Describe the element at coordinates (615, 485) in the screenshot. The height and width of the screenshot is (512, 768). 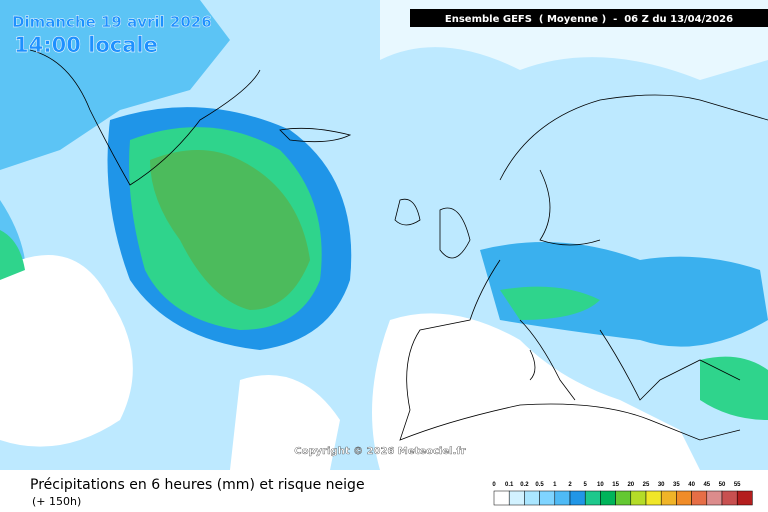
I see `legend-label: 15` at that location.